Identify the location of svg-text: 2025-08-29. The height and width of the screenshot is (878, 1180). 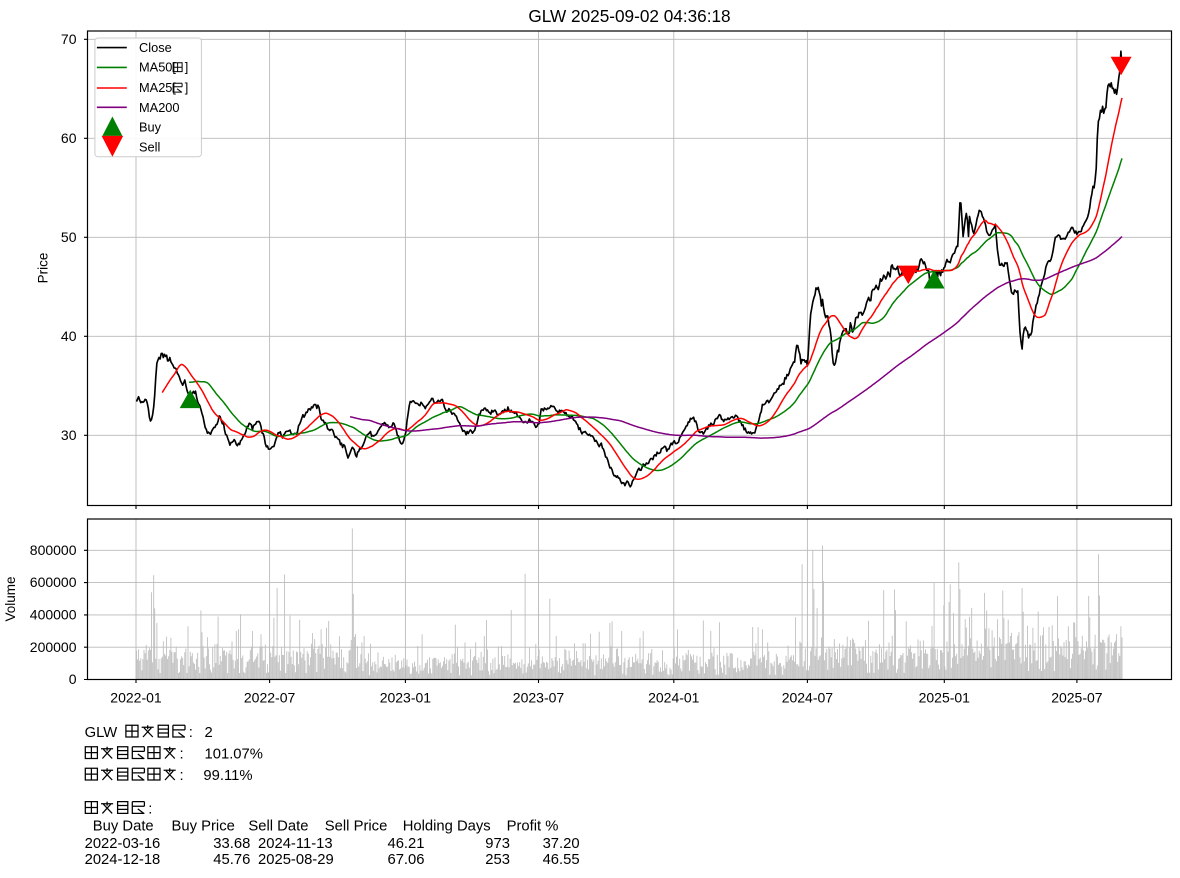
(296, 860).